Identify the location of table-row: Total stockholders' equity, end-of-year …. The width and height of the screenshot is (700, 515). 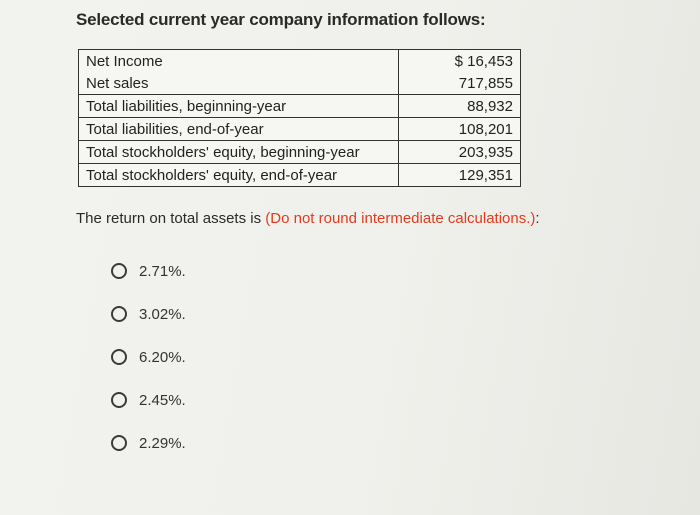
(299, 175).